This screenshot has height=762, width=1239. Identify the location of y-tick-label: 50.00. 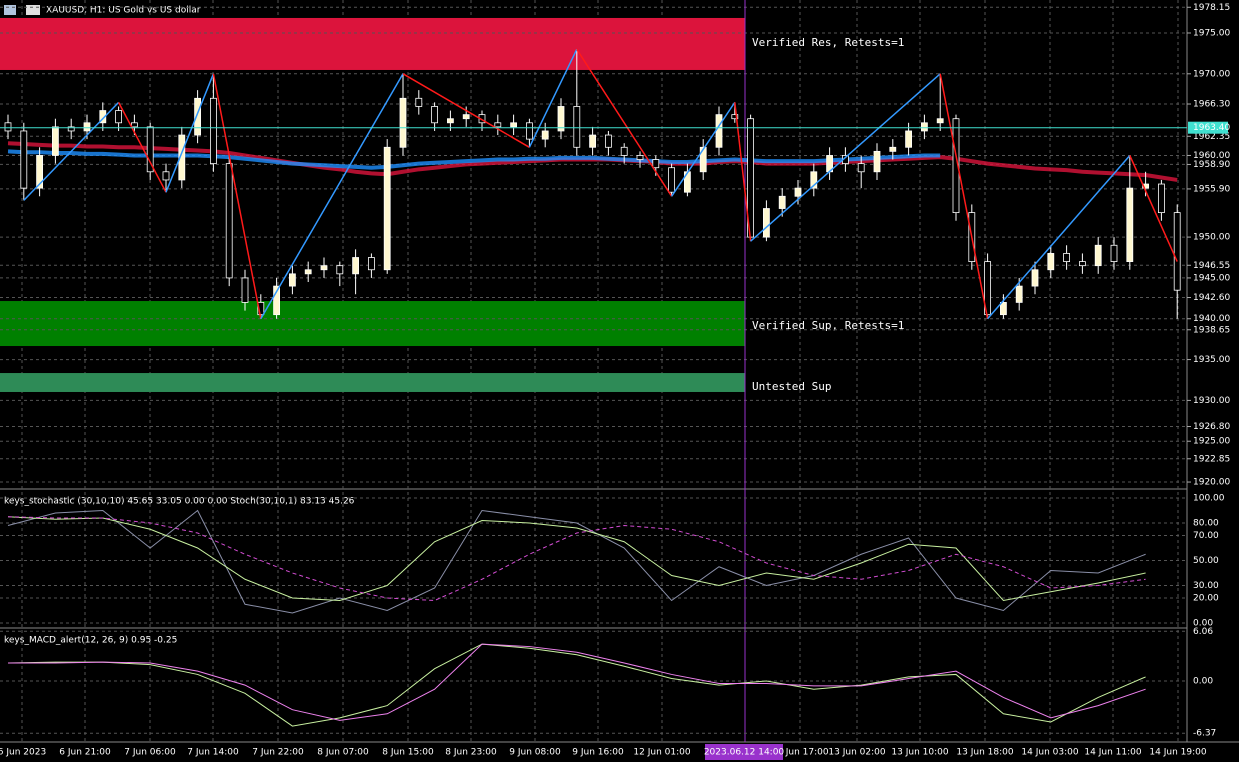
(1206, 561).